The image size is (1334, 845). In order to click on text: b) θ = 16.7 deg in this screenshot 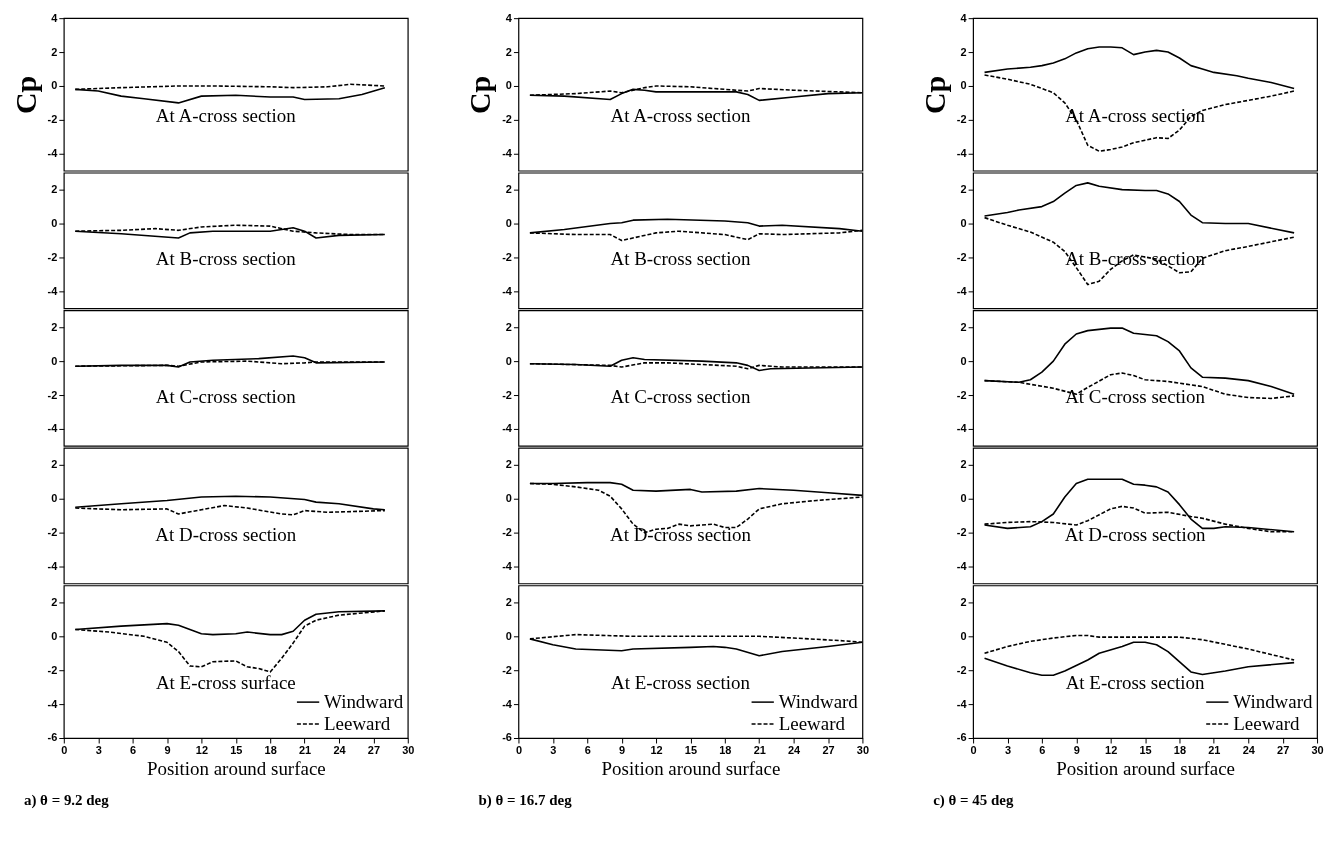, I will do `click(525, 800)`.